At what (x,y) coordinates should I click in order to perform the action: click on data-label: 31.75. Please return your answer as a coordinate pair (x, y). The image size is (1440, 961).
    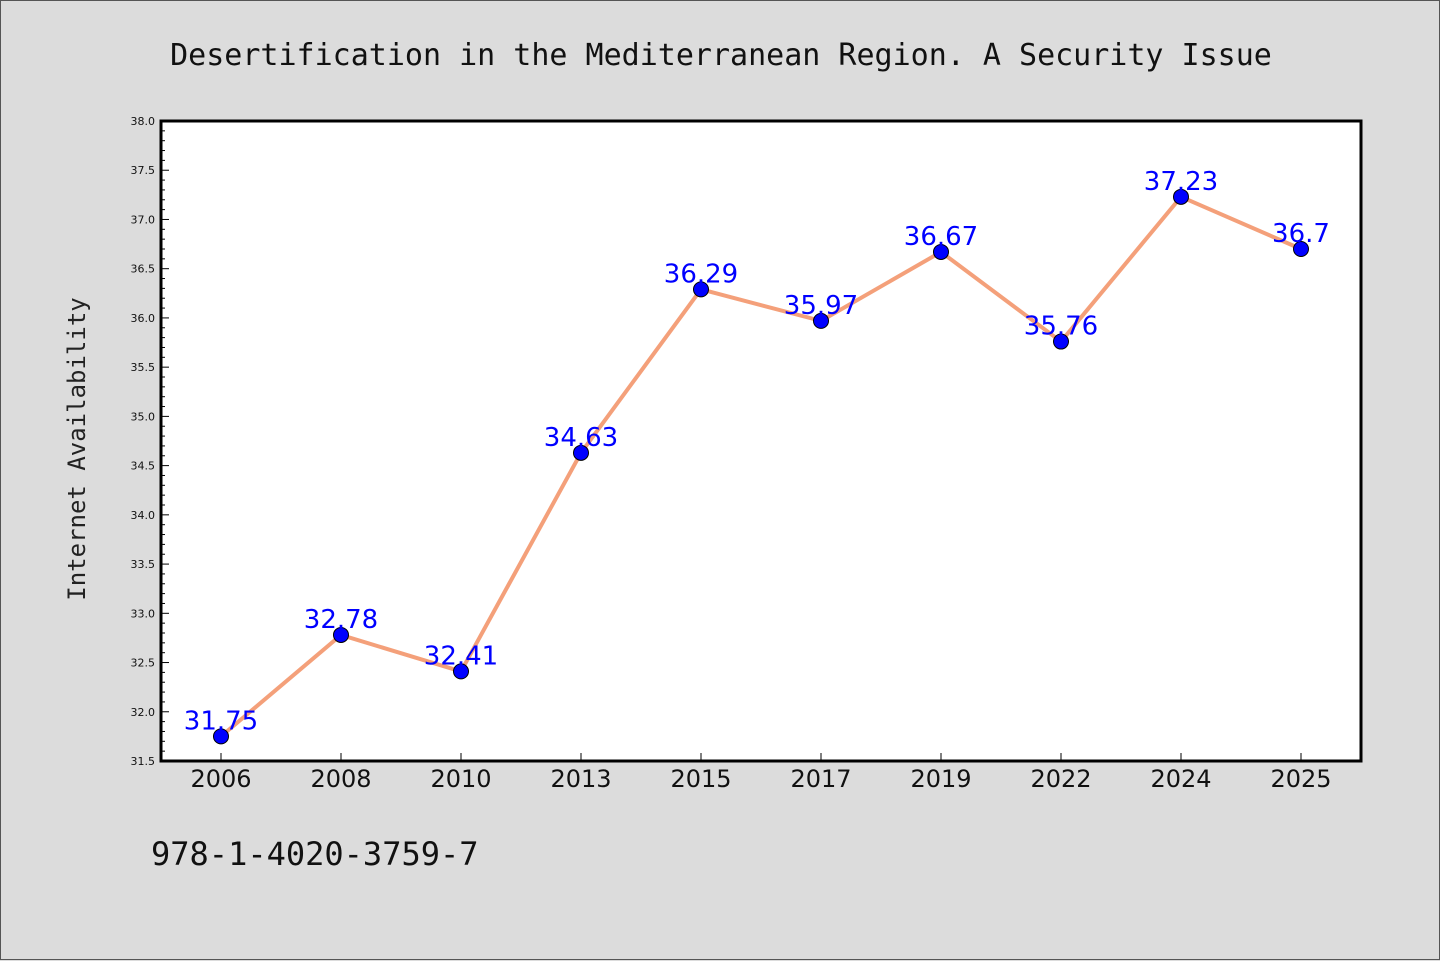
    Looking at the image, I should click on (221, 721).